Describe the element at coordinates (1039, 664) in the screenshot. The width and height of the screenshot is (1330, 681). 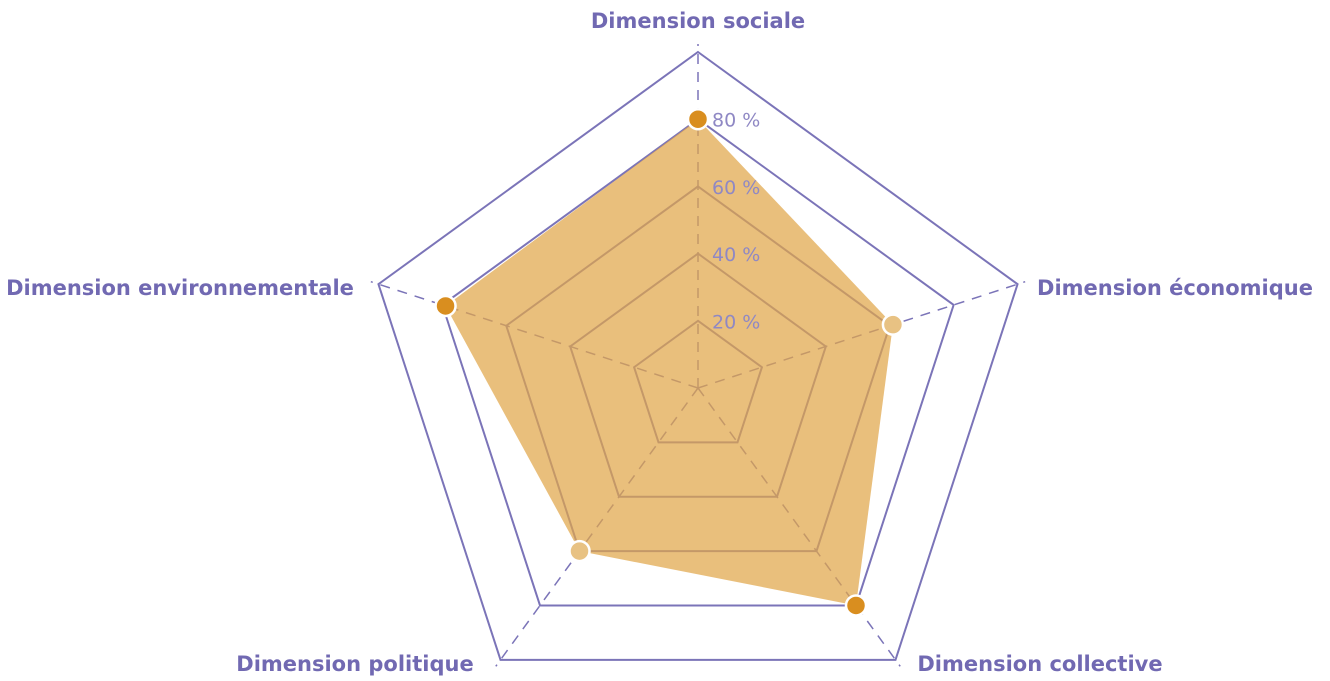
I see `category-label: Dimension collective` at that location.